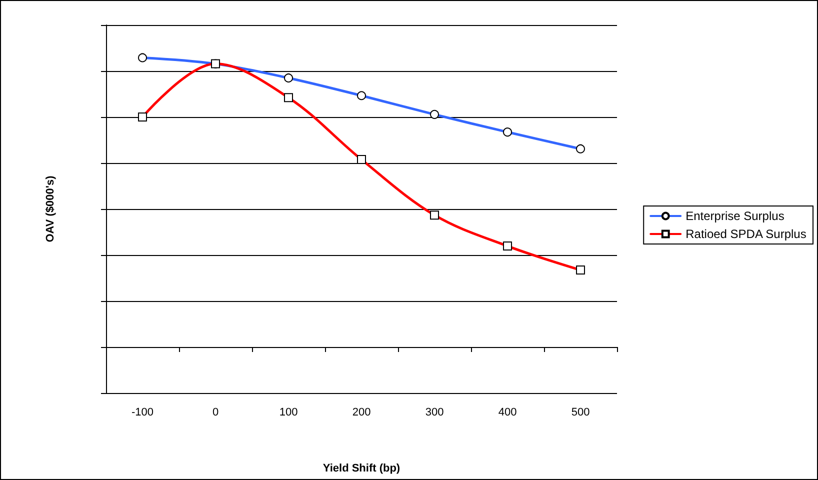  Describe the element at coordinates (507, 412) in the screenshot. I see `x-tick-label: 400` at that location.